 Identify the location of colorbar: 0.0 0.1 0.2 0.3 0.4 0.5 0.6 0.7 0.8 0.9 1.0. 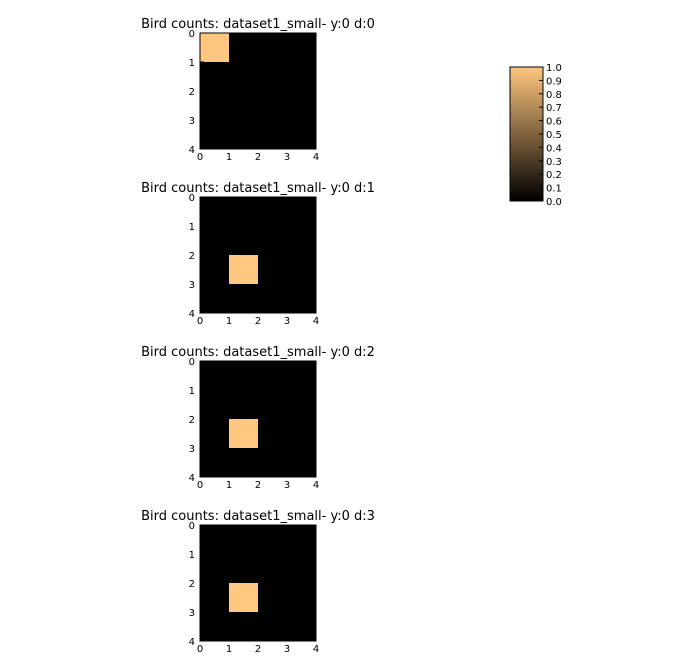
(535, 135).